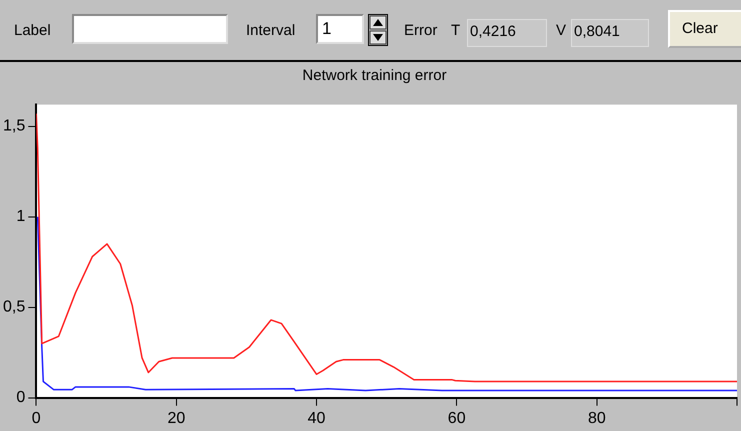 This screenshot has height=431, width=741. Describe the element at coordinates (507, 33) in the screenshot. I see `text: 0,4216` at that location.